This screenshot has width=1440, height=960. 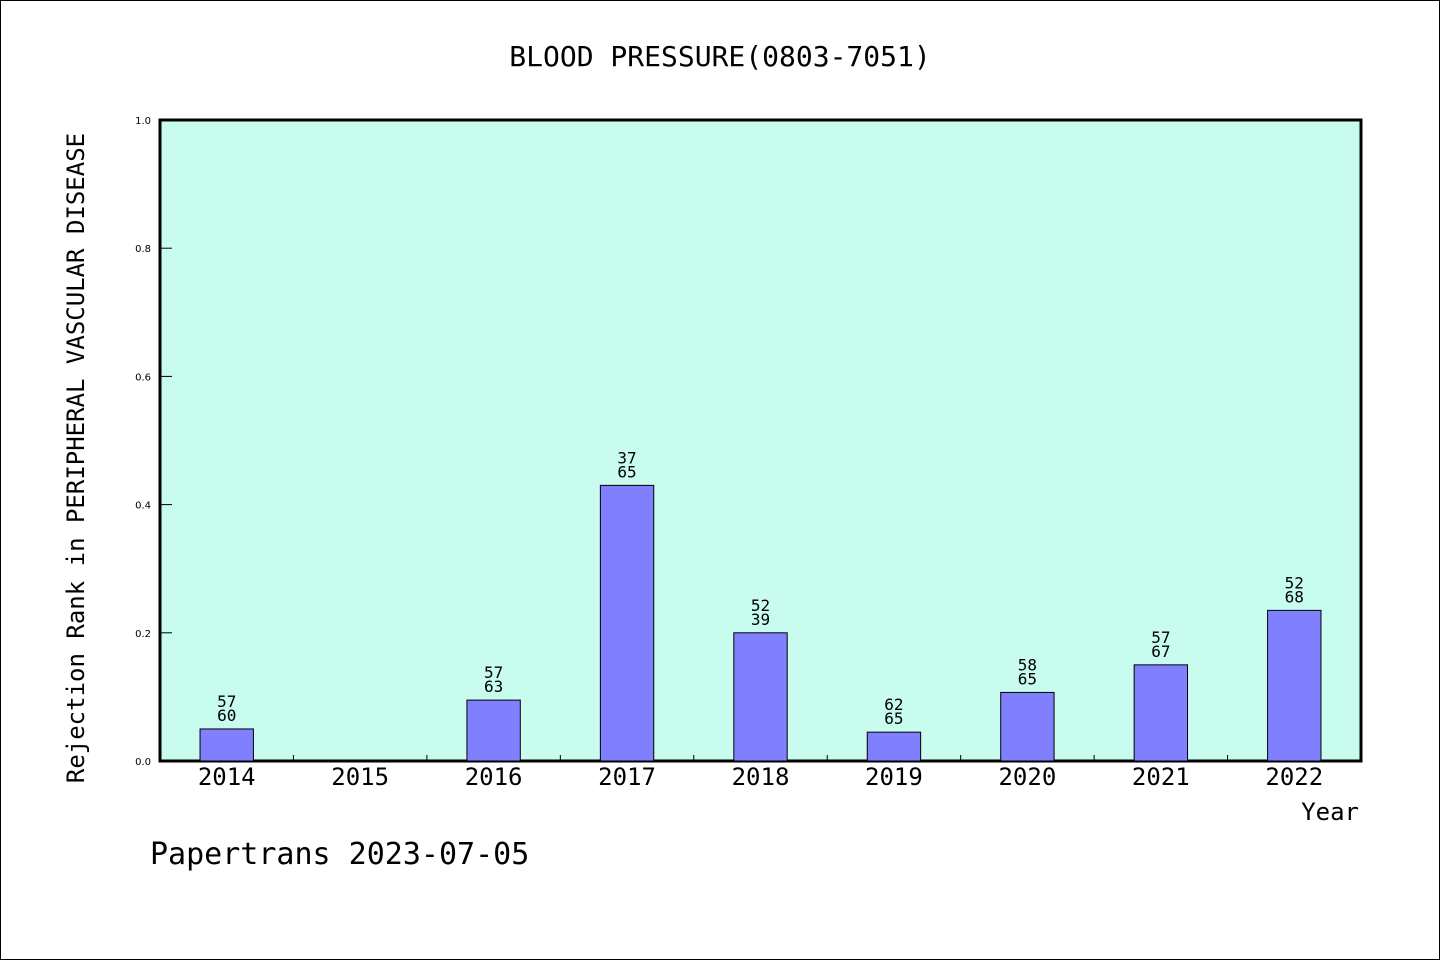 I want to click on bar-2020, so click(x=1027, y=726).